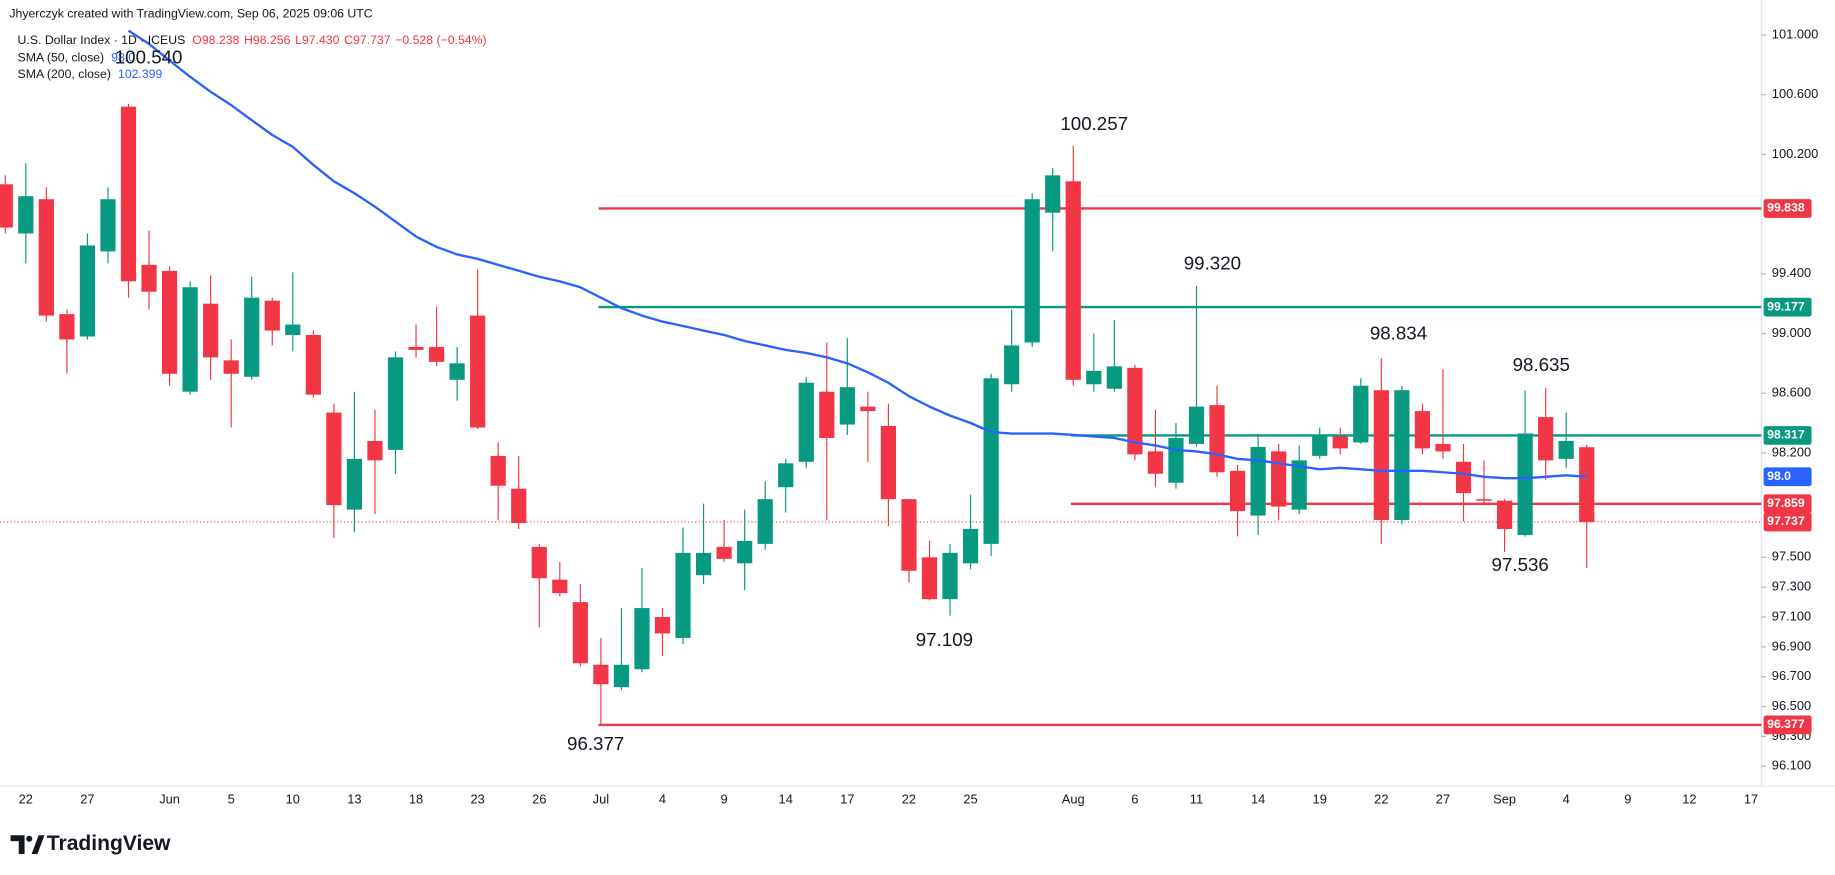 This screenshot has height=875, width=1835. What do you see at coordinates (539, 799) in the screenshot?
I see `x-tick-label: 26` at bounding box center [539, 799].